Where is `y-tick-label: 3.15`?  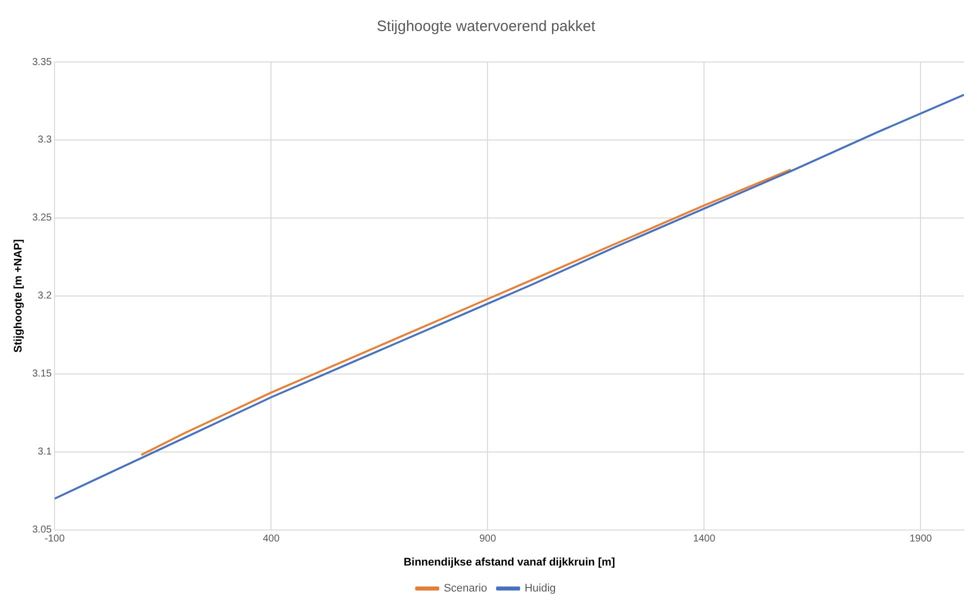
y-tick-label: 3.15 is located at coordinates (42, 374).